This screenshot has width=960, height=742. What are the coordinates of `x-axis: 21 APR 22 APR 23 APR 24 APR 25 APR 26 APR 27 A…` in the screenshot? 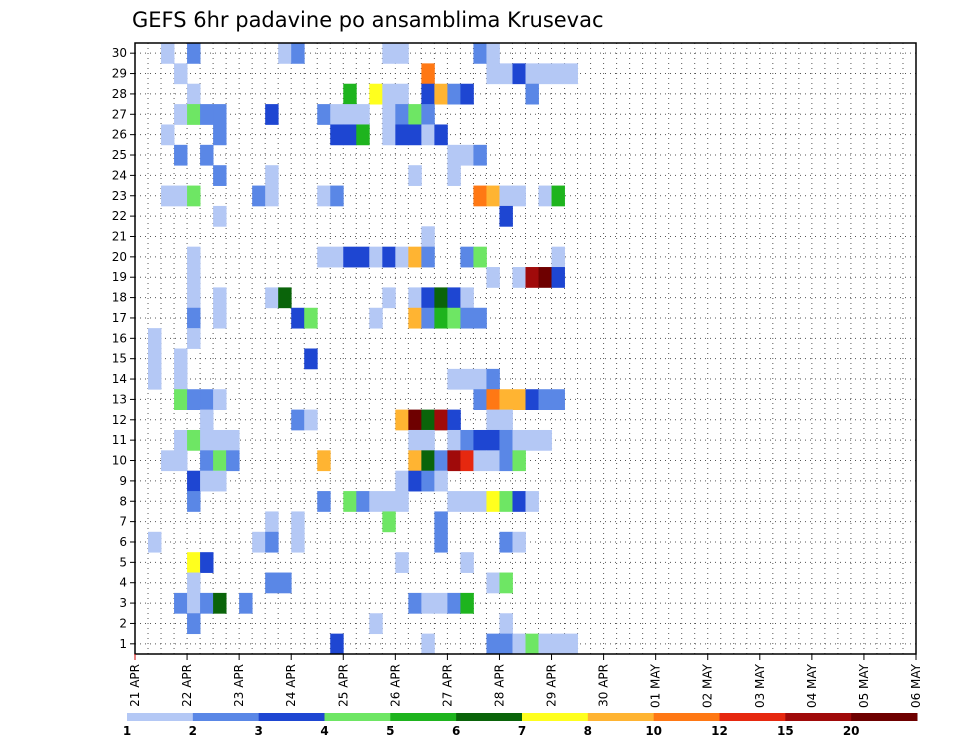 It's located at (525, 681).